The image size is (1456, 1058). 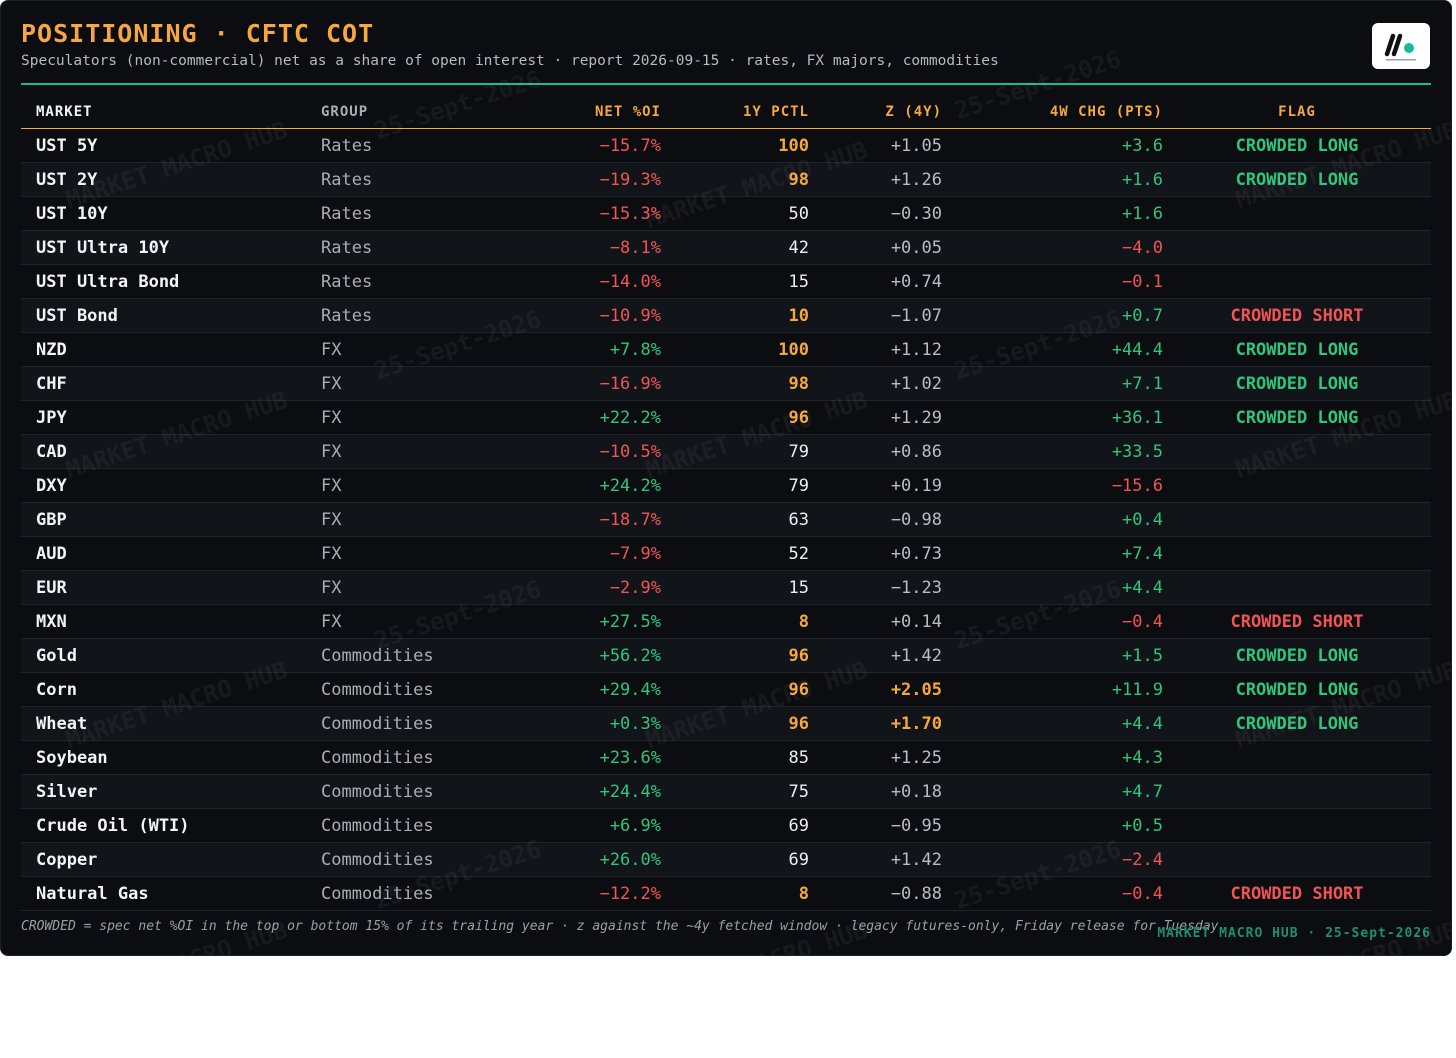 I want to click on col-z-header: Z (4Y), so click(x=875, y=112).